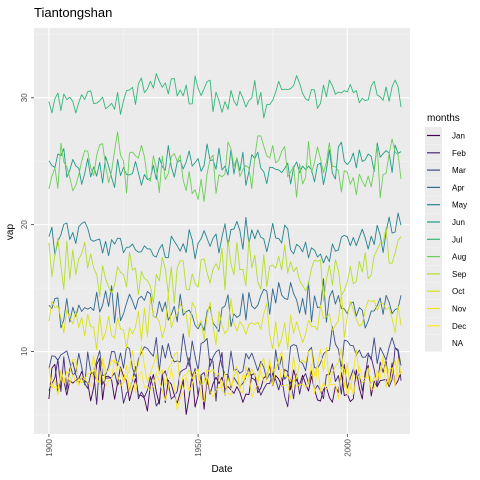 Image resolution: width=480 pixels, height=480 pixels. I want to click on legend-label-jul: Jul, so click(457, 239).